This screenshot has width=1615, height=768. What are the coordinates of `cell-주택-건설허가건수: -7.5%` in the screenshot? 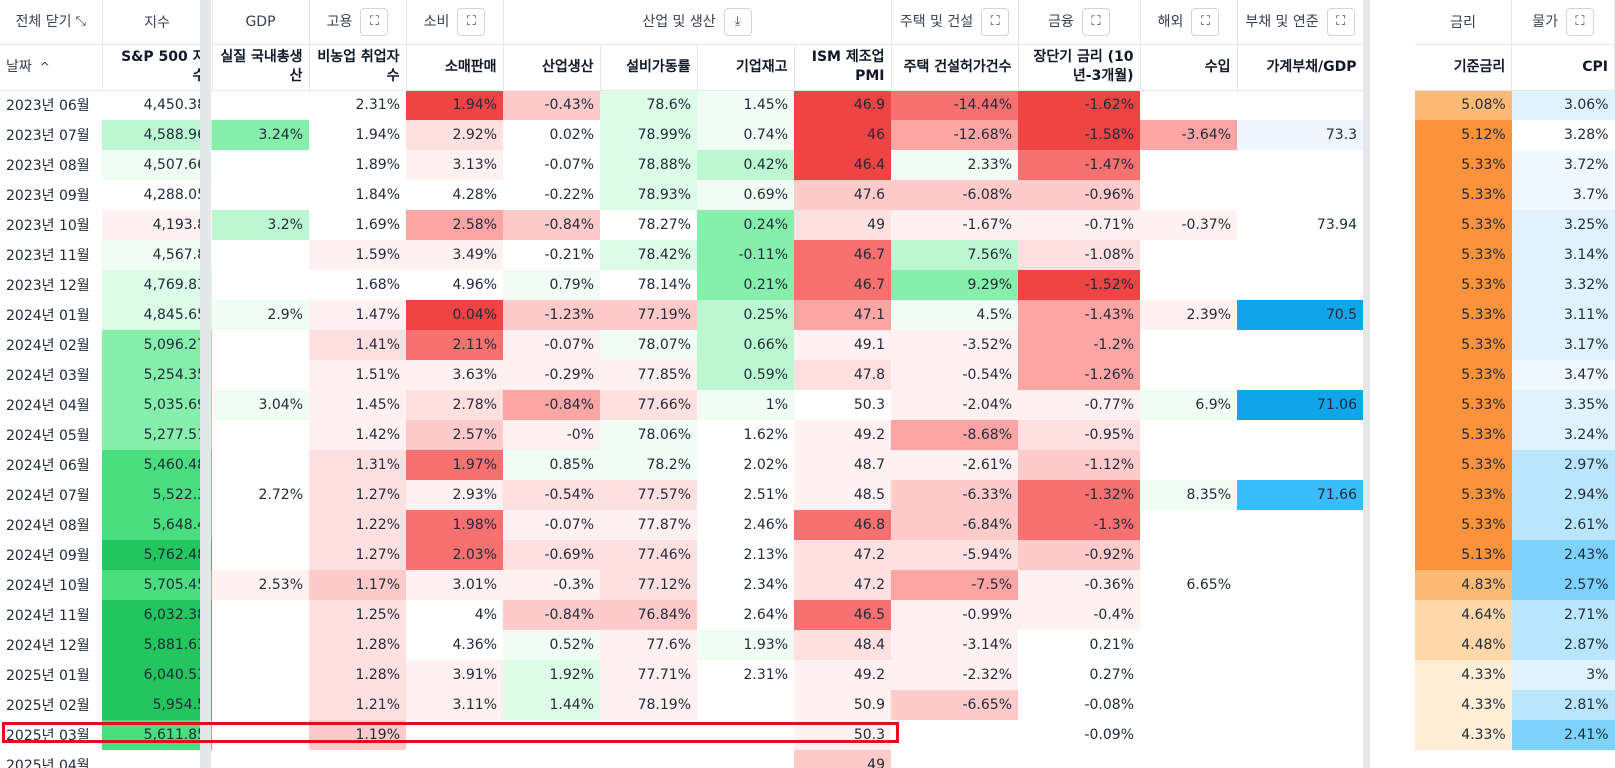 It's located at (954, 585).